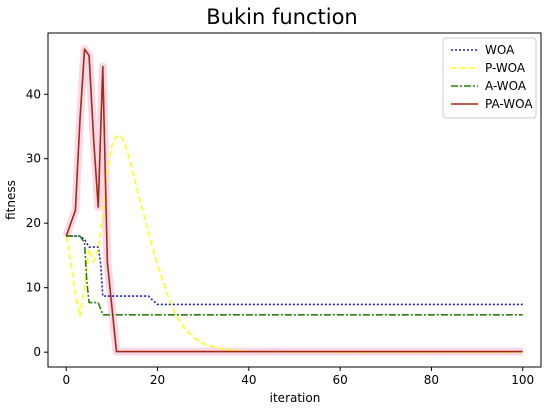  Describe the element at coordinates (500, 50) in the screenshot. I see `legend-label-woa: WOA` at that location.